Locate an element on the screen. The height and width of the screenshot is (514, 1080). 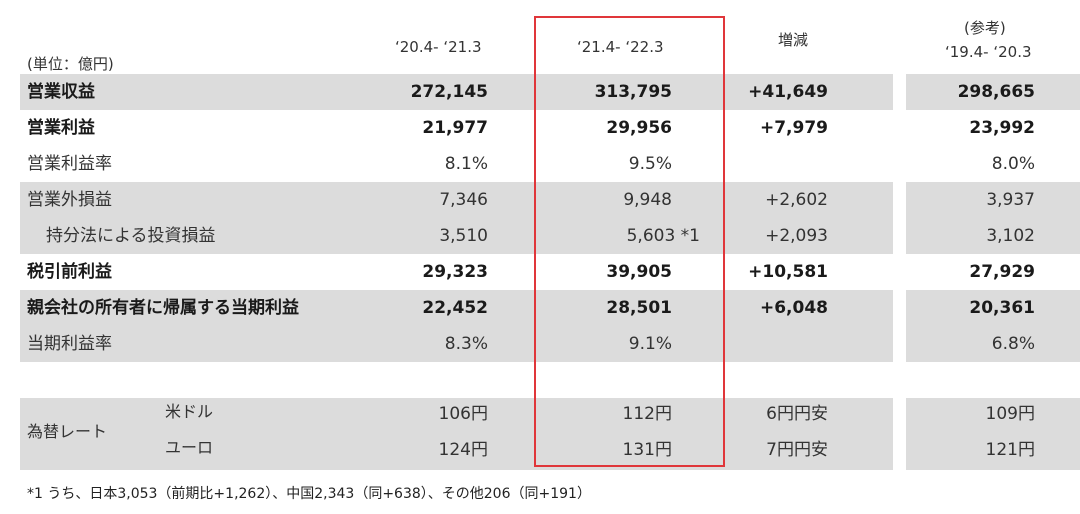
row-equity-method-v1: 3,510 is located at coordinates (463, 236).